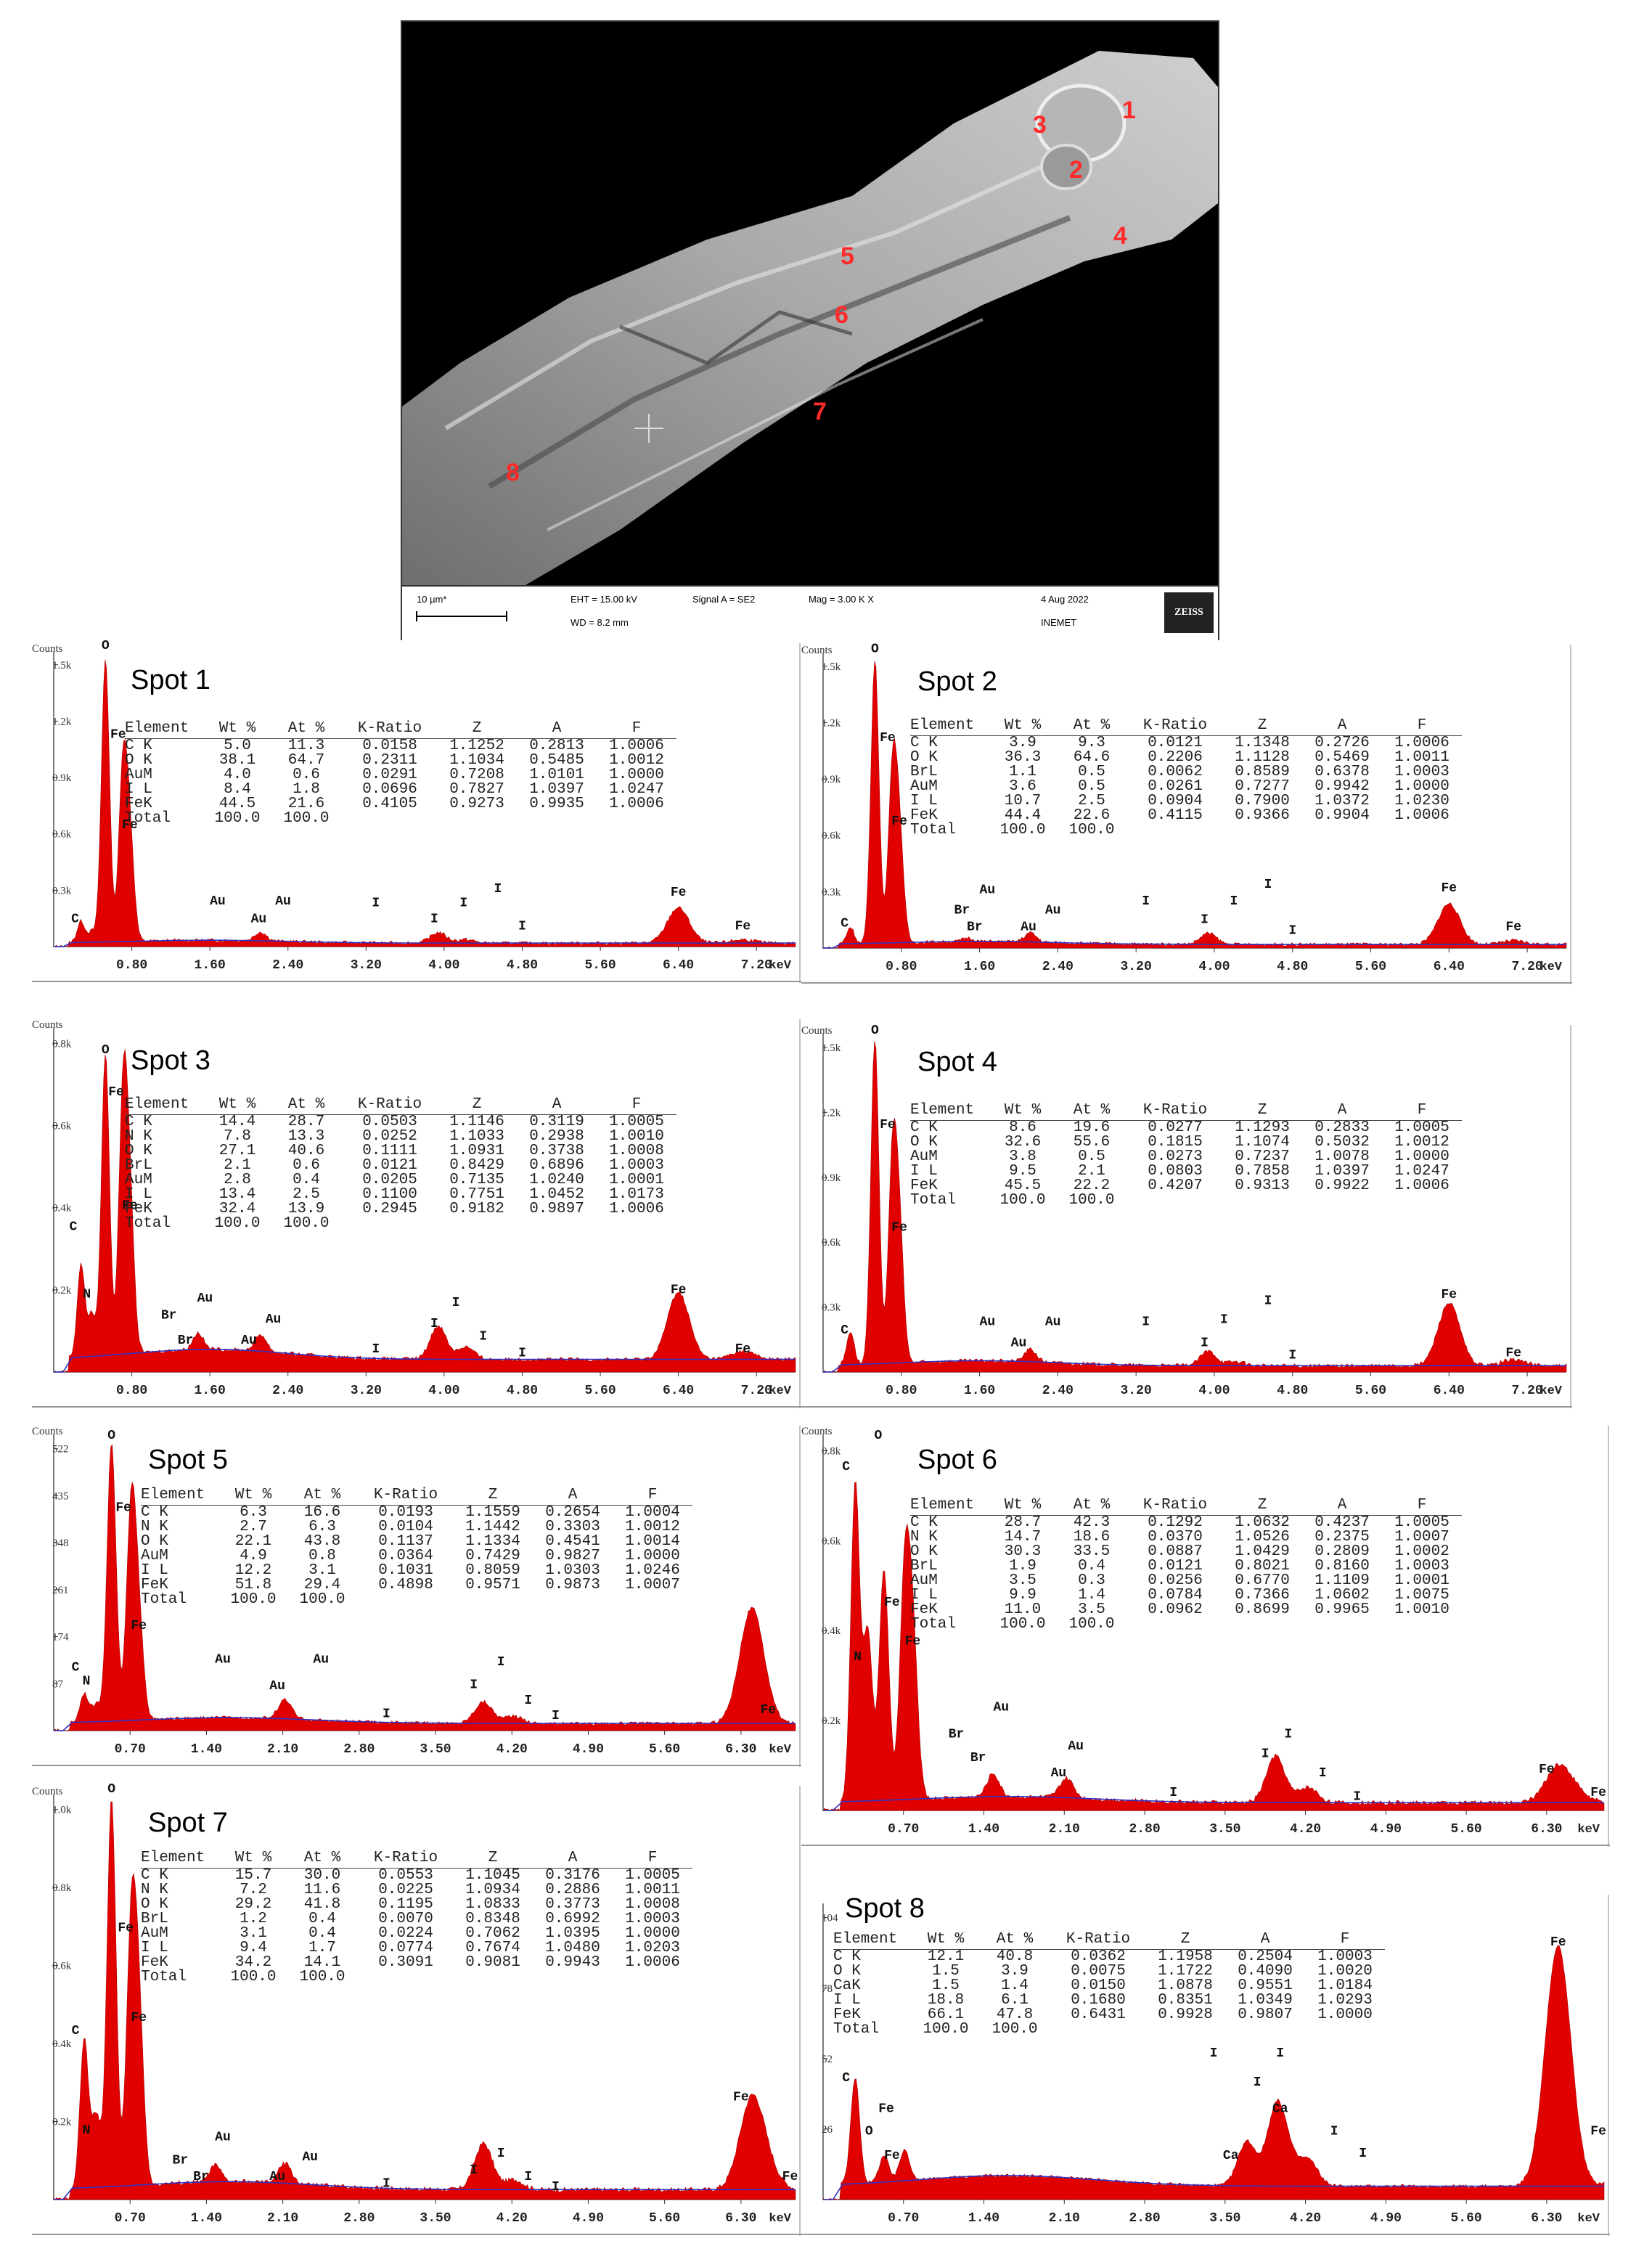 The width and height of the screenshot is (1652, 2254). I want to click on table-cell: I L, so click(154, 1948).